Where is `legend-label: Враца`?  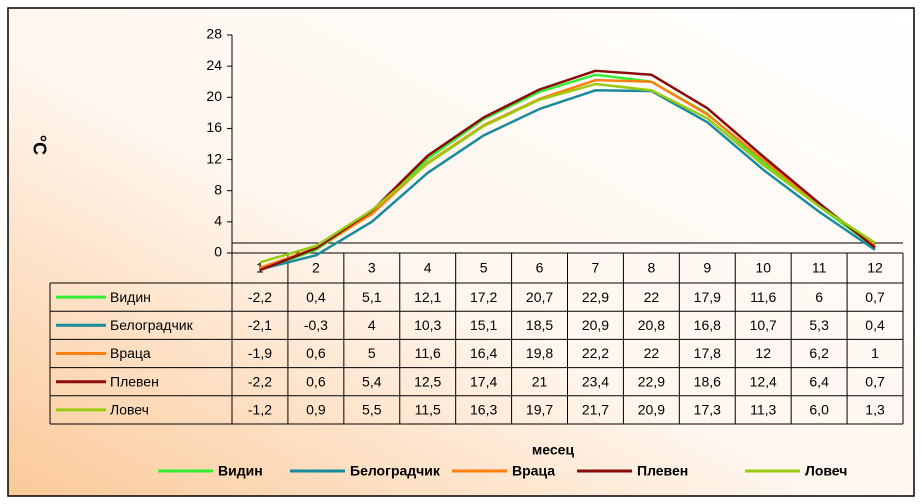 legend-label: Враца is located at coordinates (533, 471).